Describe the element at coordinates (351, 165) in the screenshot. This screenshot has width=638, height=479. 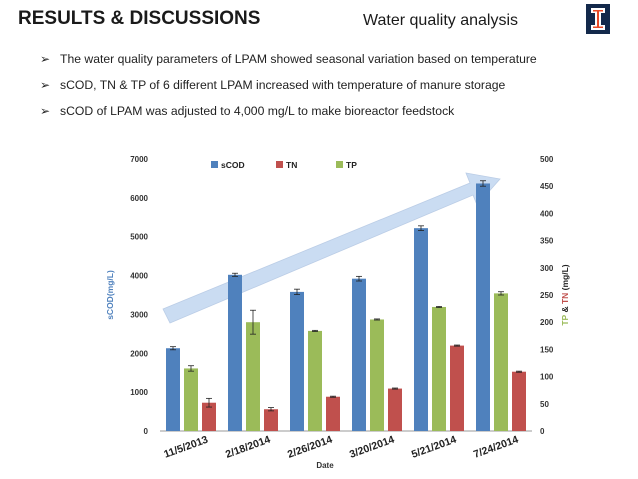
I see `legend-label-tp: TP` at that location.